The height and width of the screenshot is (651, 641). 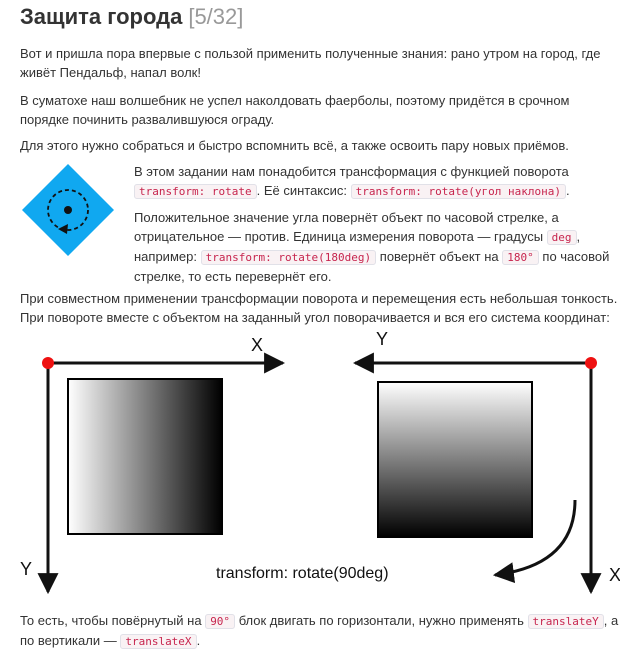 What do you see at coordinates (458, 191) in the screenshot?
I see `code-rotate-syntax: transform: rotate(угол наклона)` at bounding box center [458, 191].